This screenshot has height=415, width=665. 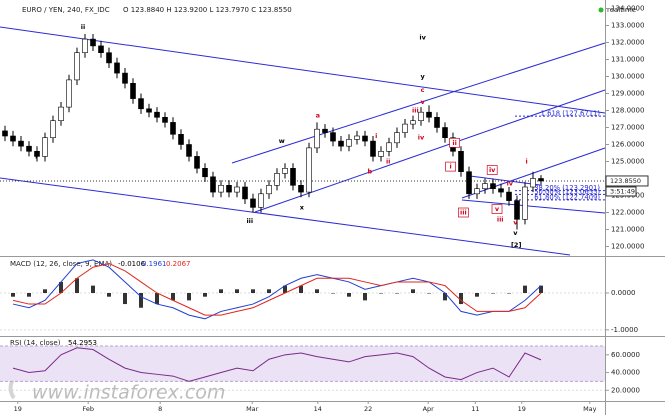 I want to click on y-tick-label: 134.0000, so click(x=627, y=9).